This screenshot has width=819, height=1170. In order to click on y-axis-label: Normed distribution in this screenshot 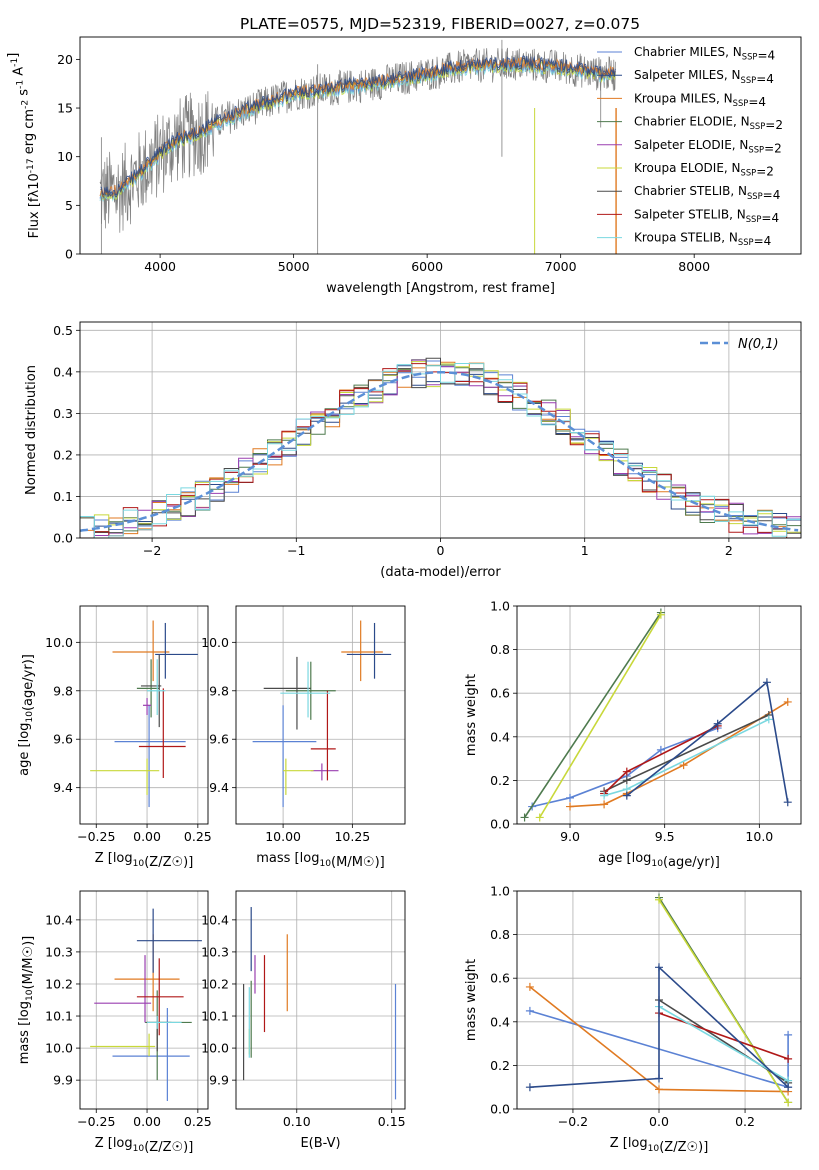, I will do `click(31, 430)`.